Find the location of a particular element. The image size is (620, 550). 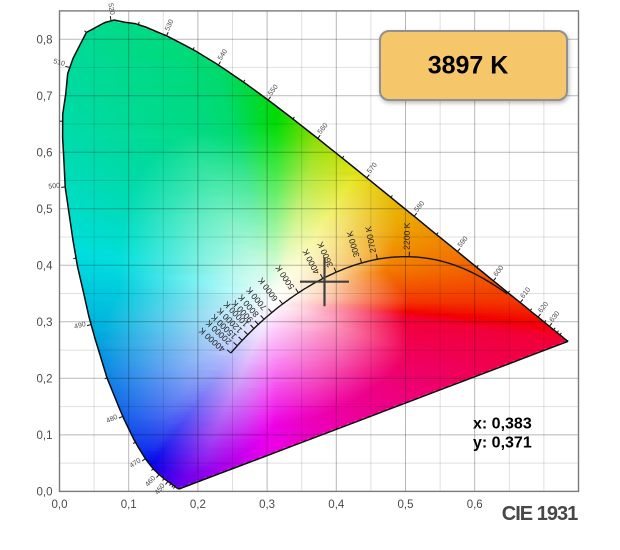

svg-text: 570 is located at coordinates (372, 169).